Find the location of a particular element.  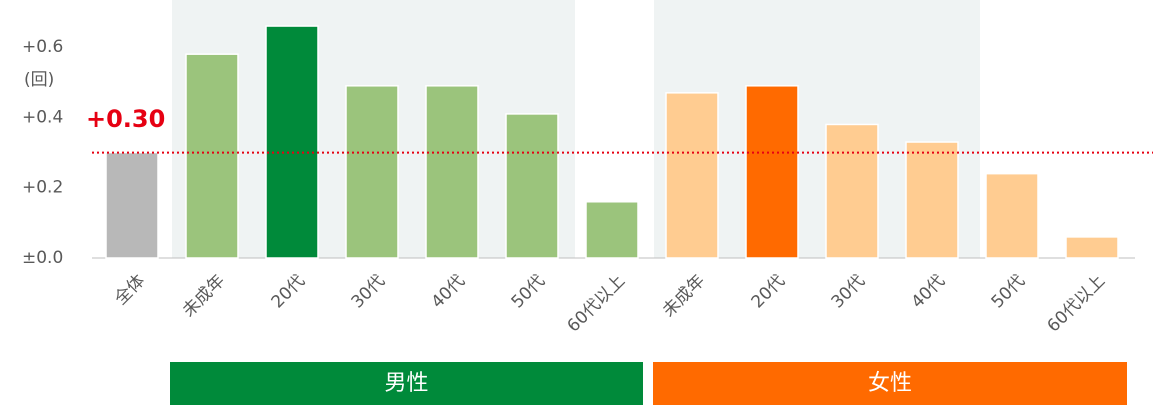

reference-label: +0.30 is located at coordinates (125, 119).